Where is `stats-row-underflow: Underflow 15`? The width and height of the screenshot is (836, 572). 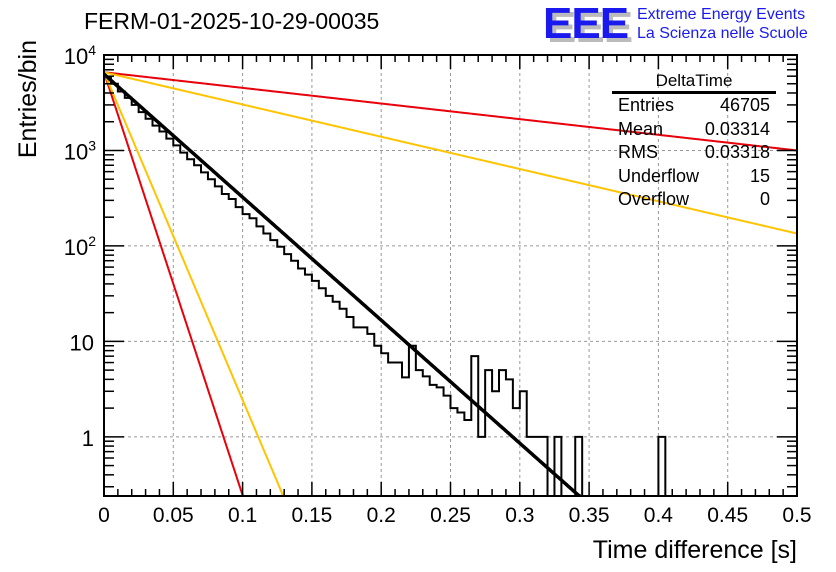
stats-row-underflow: Underflow 15 is located at coordinates (694, 177).